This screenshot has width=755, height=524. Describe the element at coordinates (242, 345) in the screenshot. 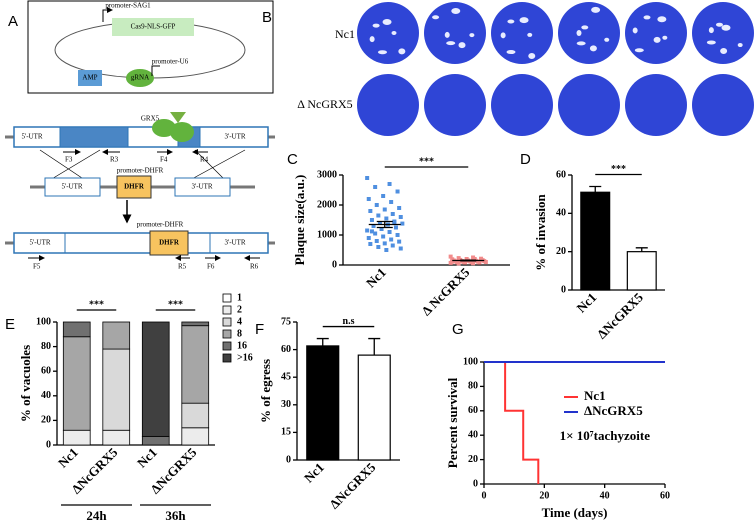

I see `legend-label: 16` at that location.